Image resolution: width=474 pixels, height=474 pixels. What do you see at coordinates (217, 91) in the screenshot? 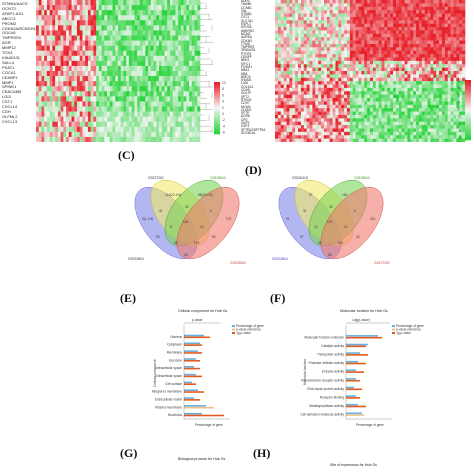
I see `legend-swatch` at bounding box center [217, 91].